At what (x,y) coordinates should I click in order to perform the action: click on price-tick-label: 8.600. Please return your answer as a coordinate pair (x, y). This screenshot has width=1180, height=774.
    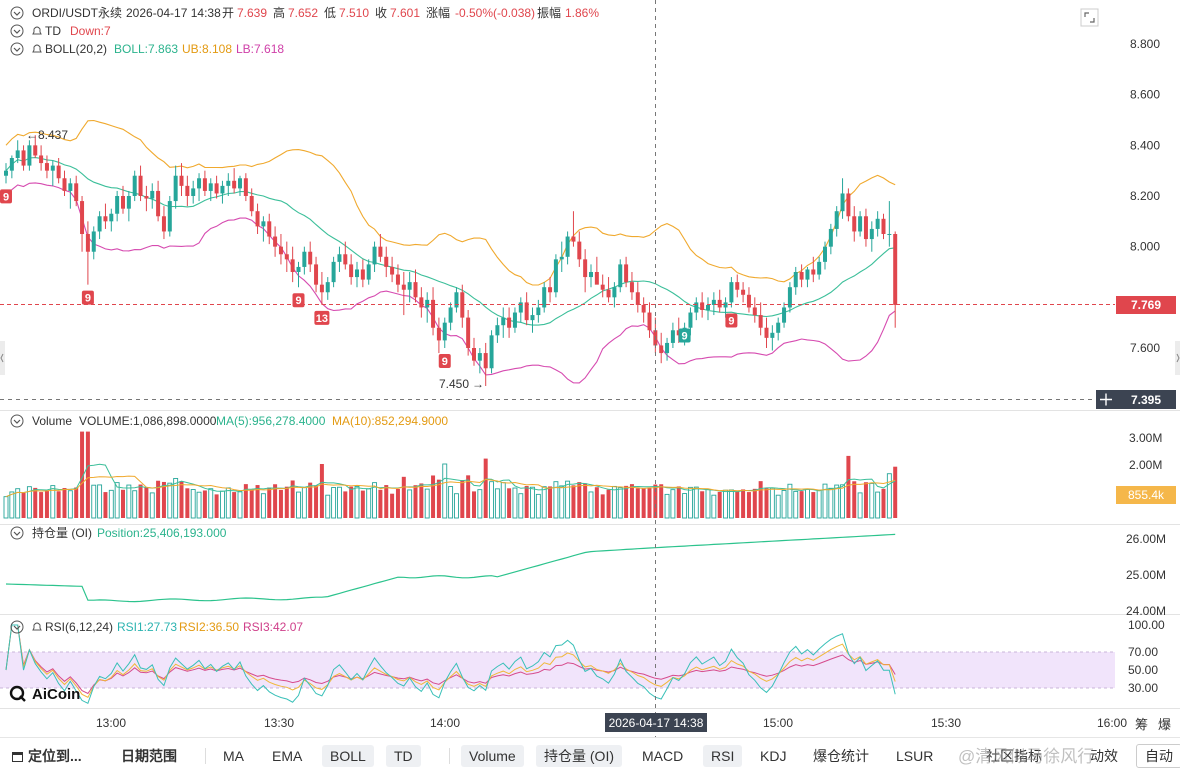
    Looking at the image, I should click on (1145, 95).